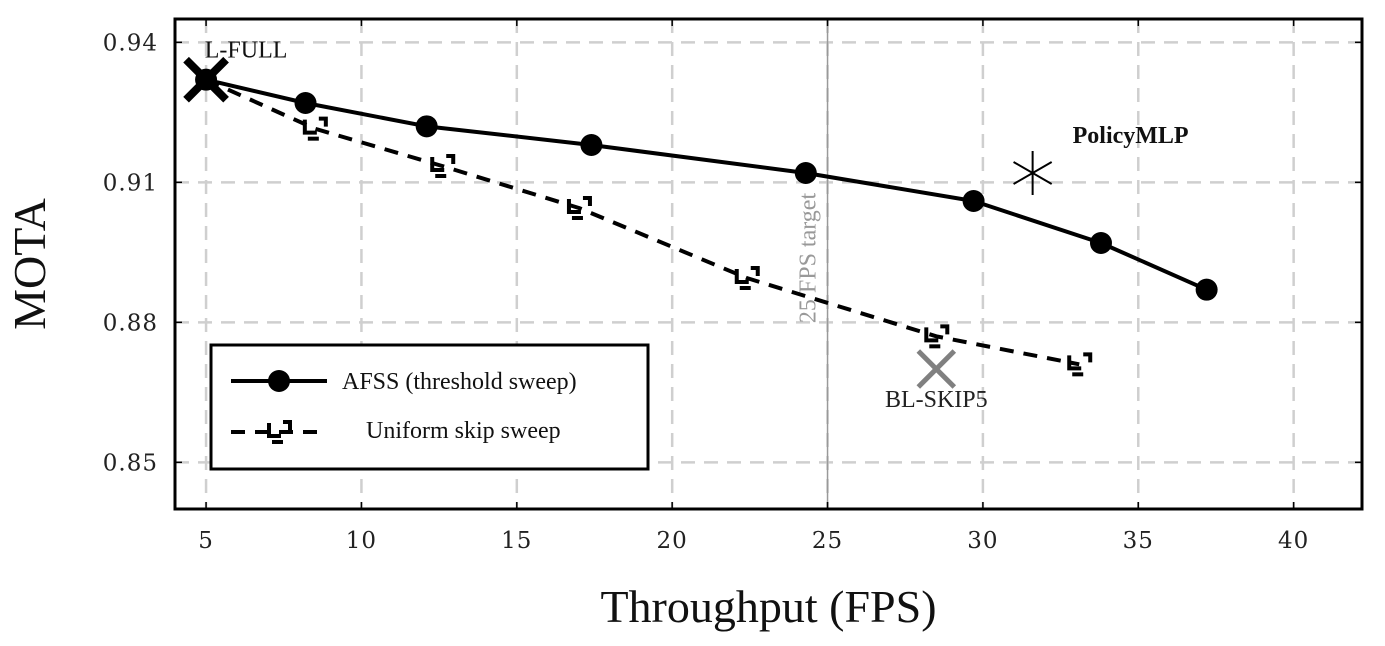 The height and width of the screenshot is (646, 1385). I want to click on x-tick-label: 10, so click(361, 541).